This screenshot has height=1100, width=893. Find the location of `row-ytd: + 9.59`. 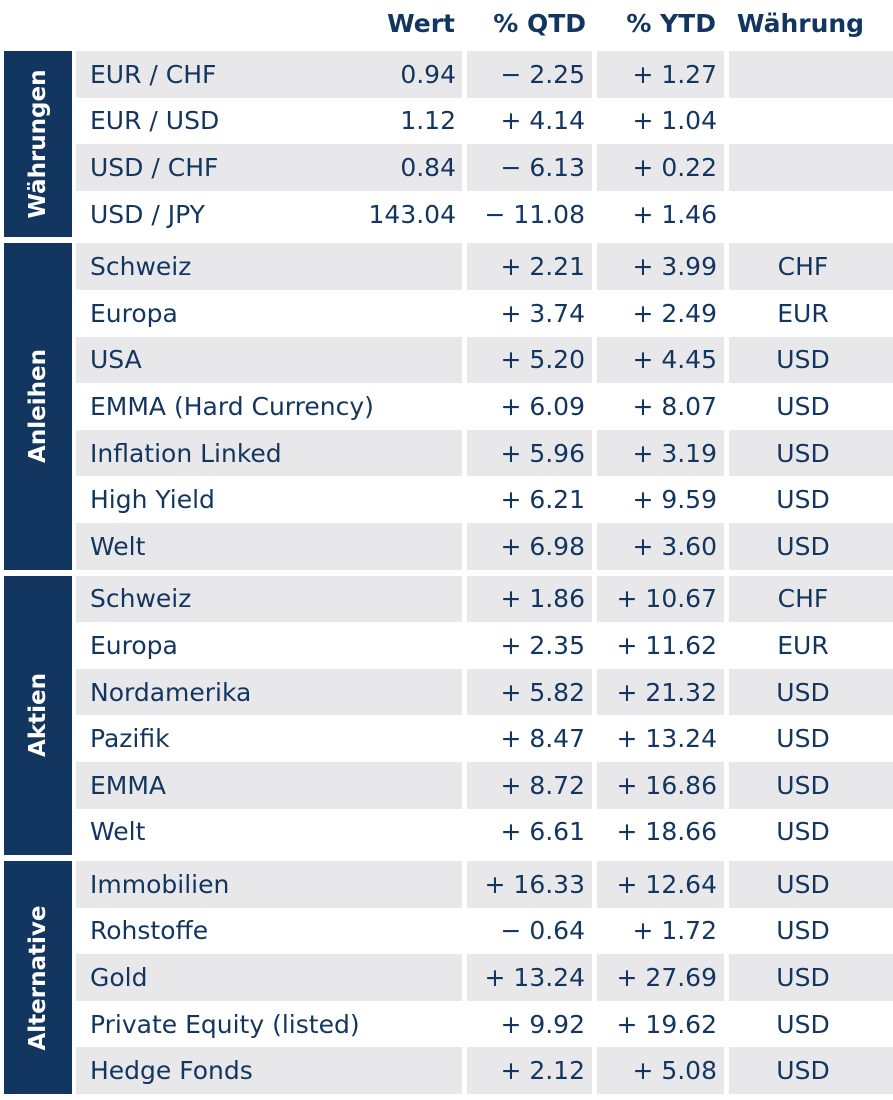

row-ytd: + 9.59 is located at coordinates (674, 500).